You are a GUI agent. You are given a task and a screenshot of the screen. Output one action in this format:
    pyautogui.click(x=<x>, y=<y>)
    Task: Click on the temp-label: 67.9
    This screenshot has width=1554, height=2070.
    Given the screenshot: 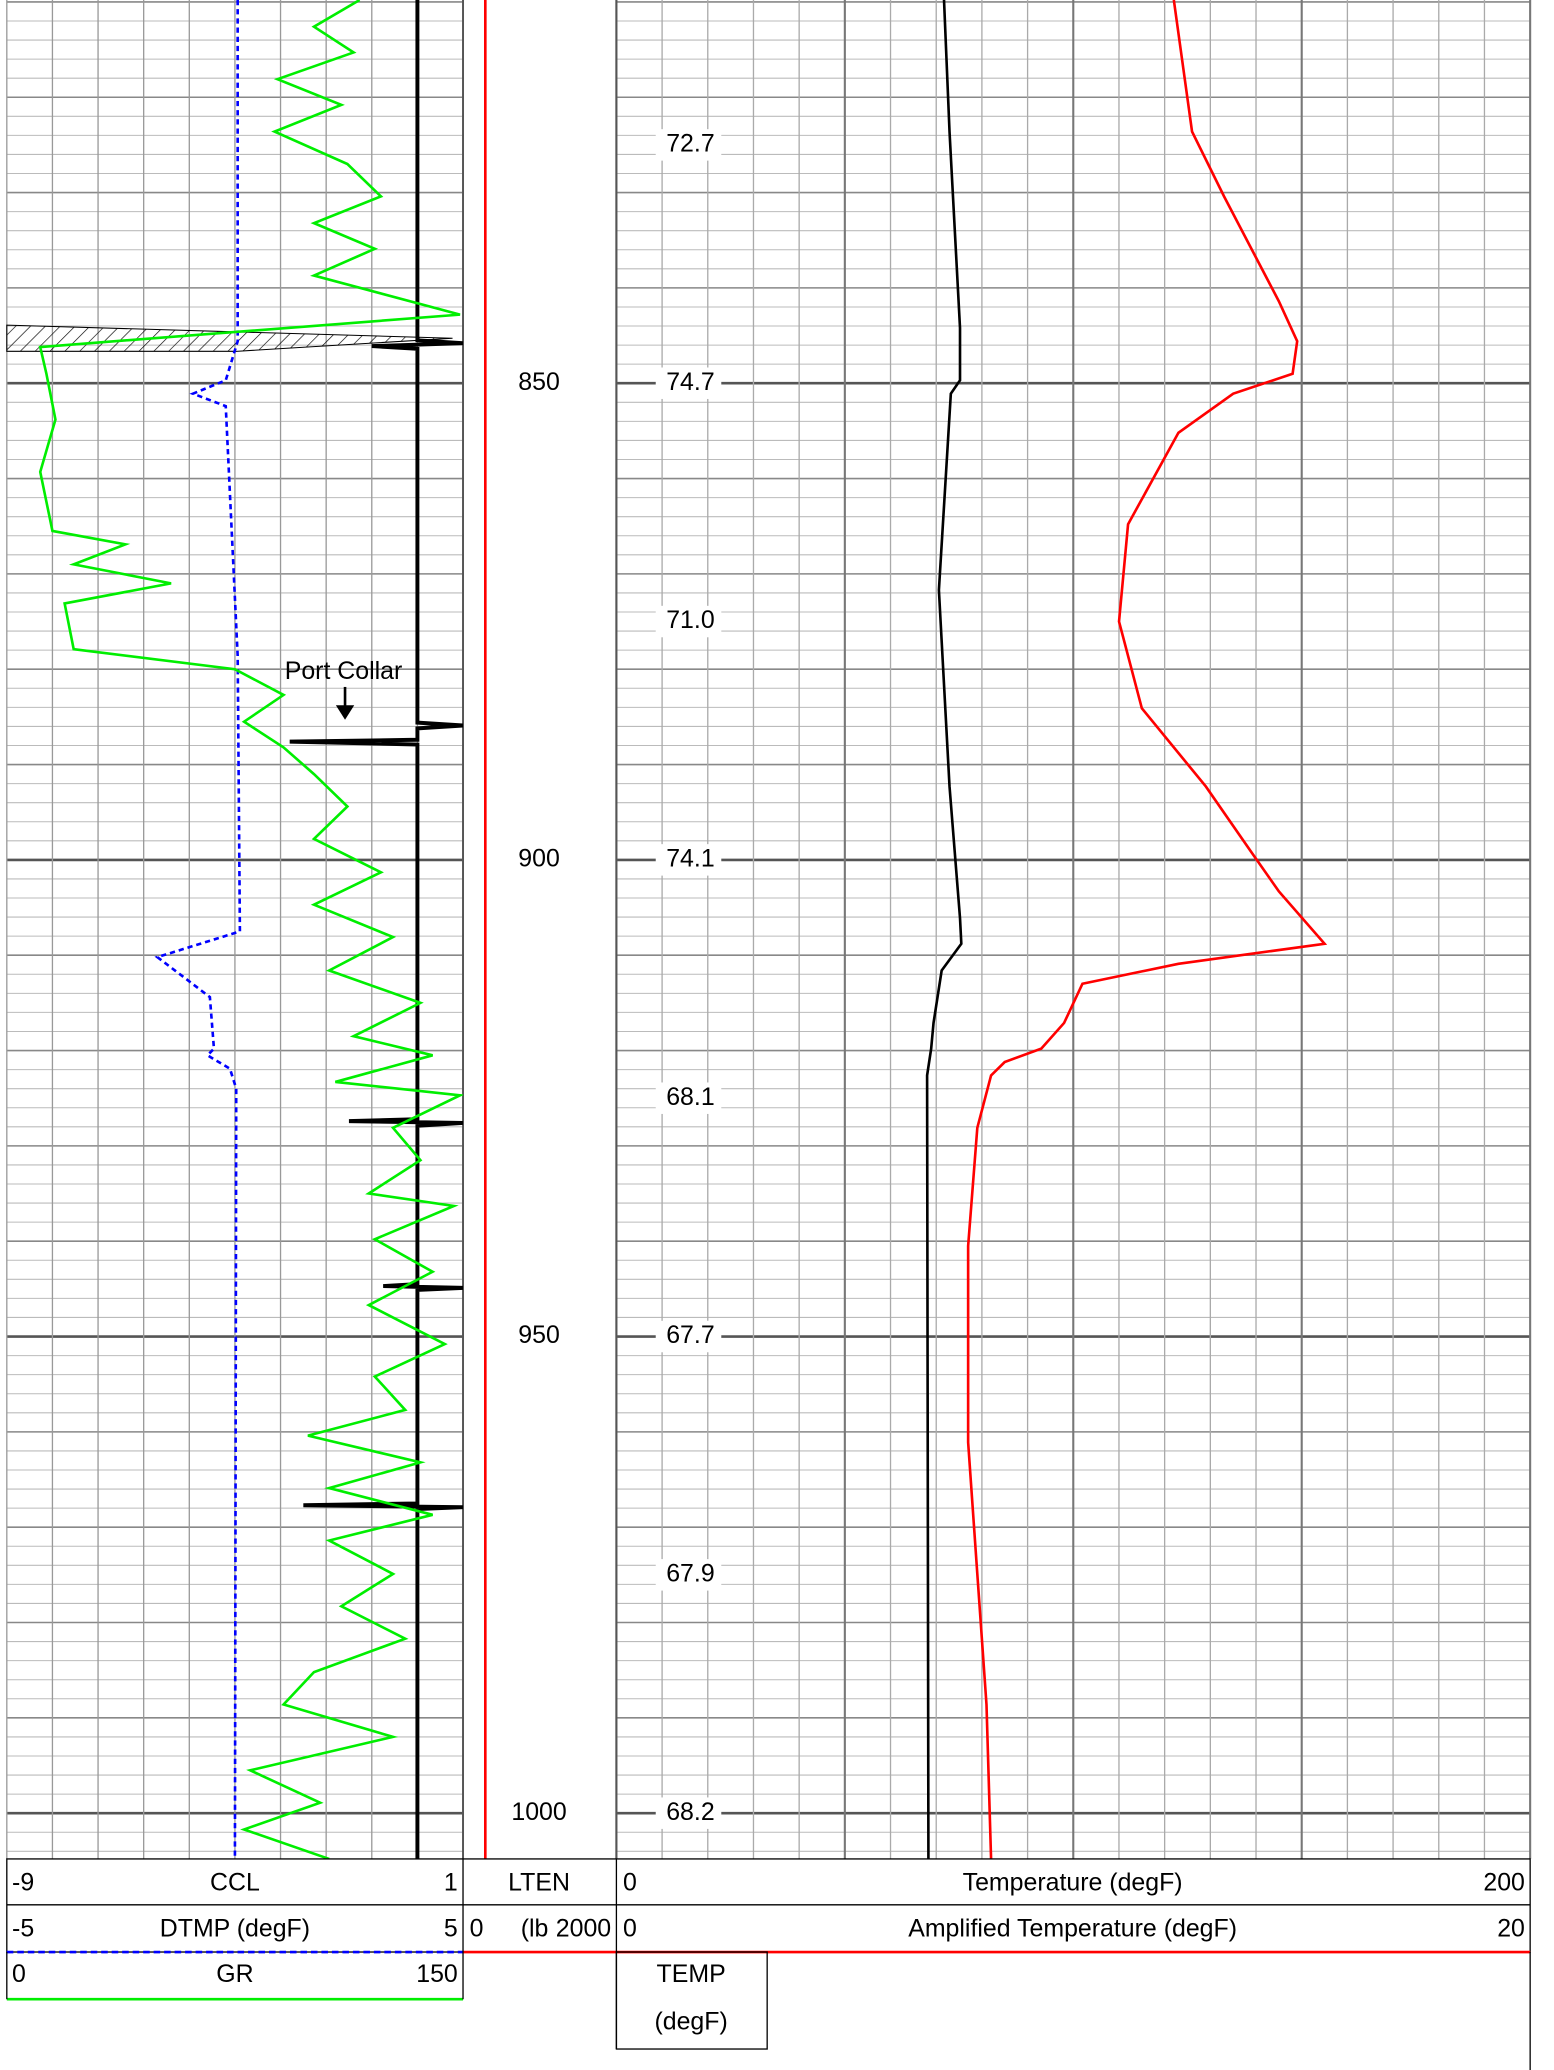 What is the action you would take?
    pyautogui.click(x=690, y=1573)
    